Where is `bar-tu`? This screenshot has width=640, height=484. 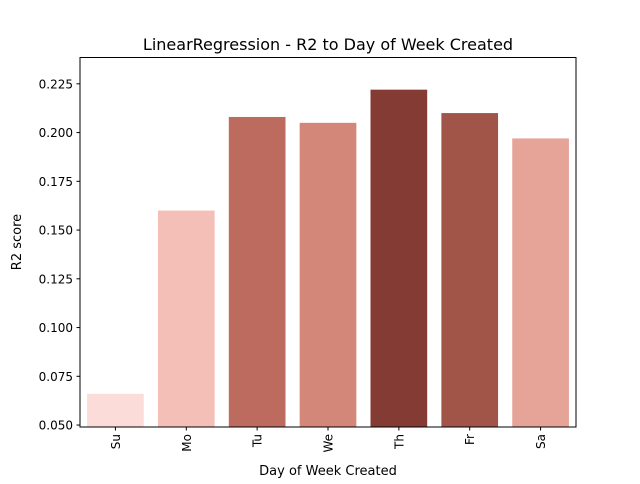
bar-tu is located at coordinates (257, 271).